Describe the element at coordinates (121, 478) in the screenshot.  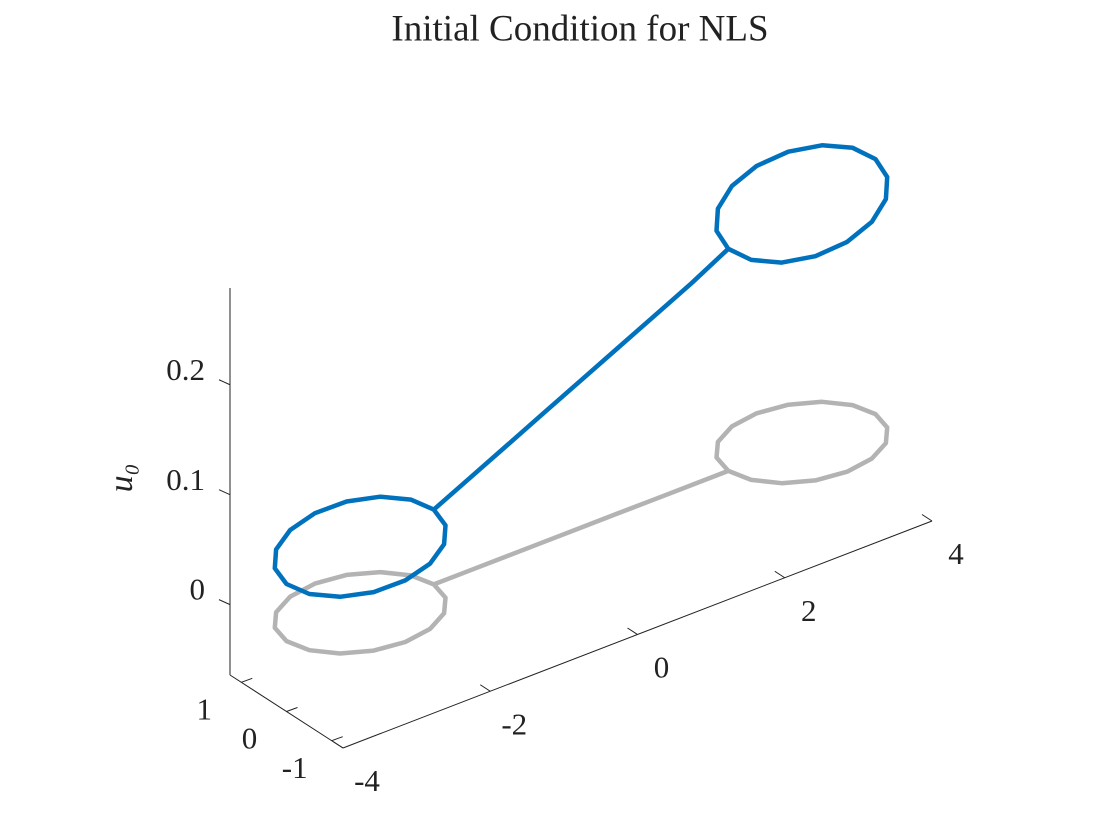
I see `z-axis-label: u₀` at that location.